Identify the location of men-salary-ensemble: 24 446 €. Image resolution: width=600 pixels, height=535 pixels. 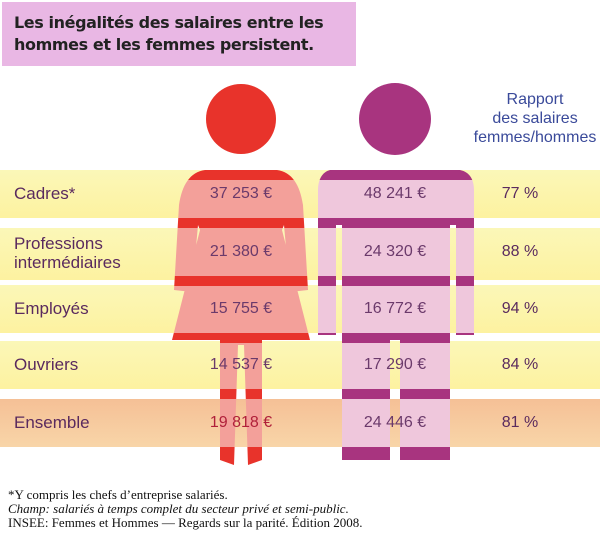
(395, 422).